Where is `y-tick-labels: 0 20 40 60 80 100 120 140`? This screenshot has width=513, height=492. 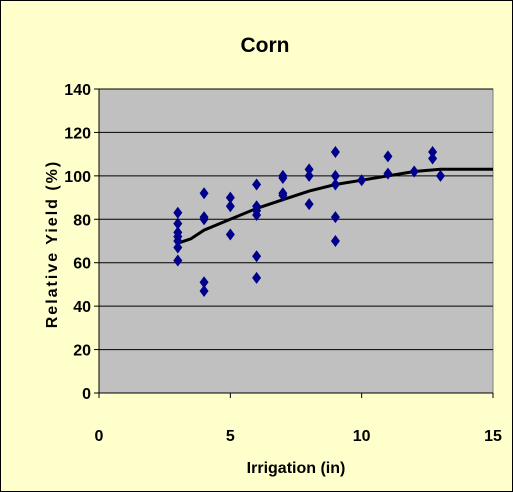
y-tick-labels: 0 20 40 60 80 100 120 140 is located at coordinates (77, 242).